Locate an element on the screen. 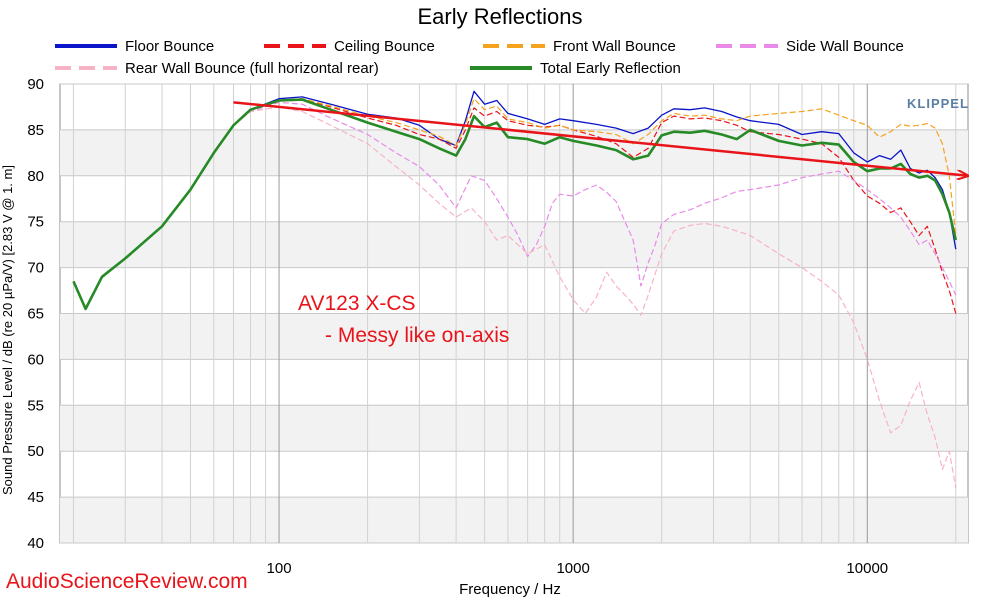 The width and height of the screenshot is (1000, 600). annotation-title: AV123 X-CS is located at coordinates (357, 303).